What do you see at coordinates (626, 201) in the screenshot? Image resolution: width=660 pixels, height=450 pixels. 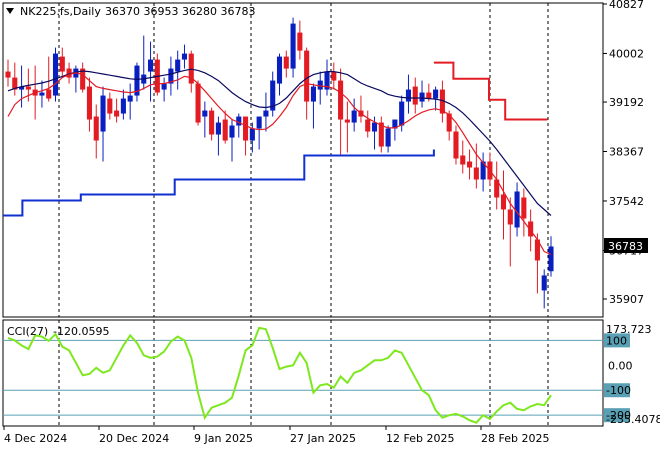 I see `price-tick-label: 37542` at bounding box center [626, 201].